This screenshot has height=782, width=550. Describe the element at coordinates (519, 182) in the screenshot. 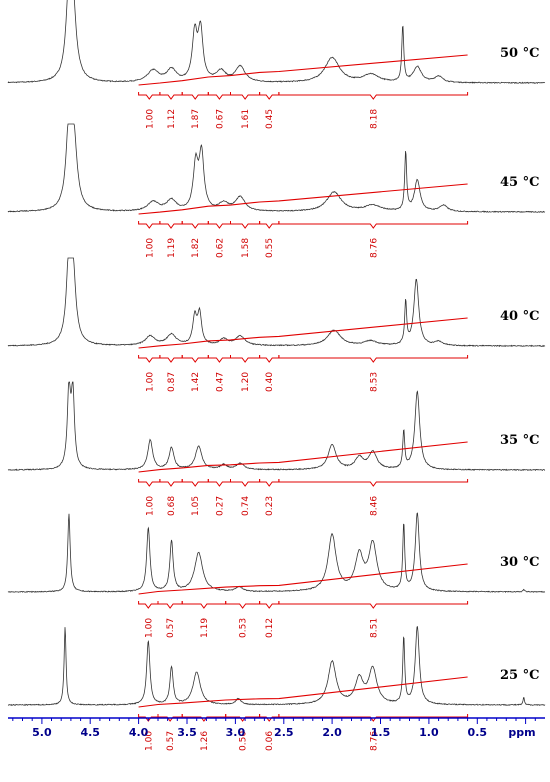

I see `temperature-label: 45 °C` at that location.